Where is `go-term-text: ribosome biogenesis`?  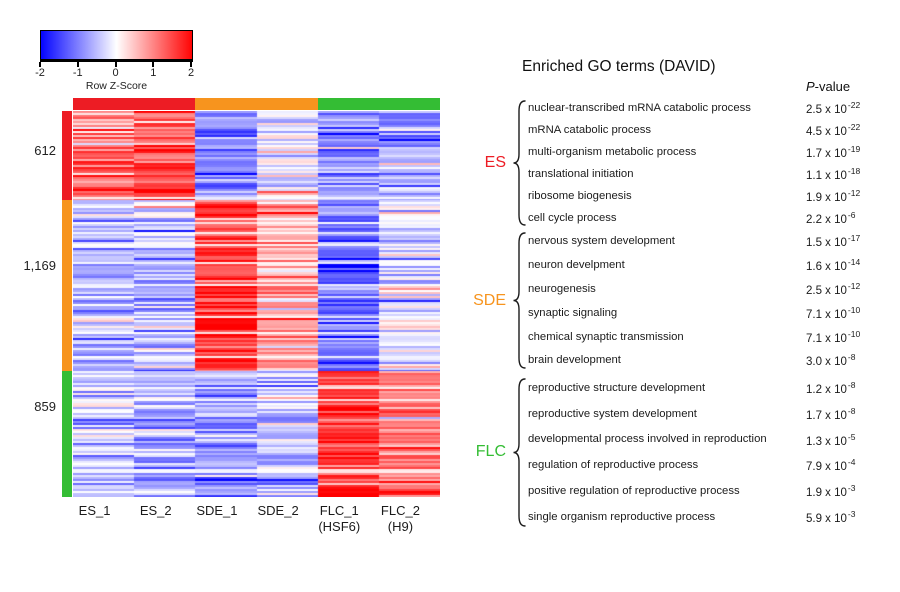
go-term-text: ribosome biogenesis is located at coordinates (580, 196).